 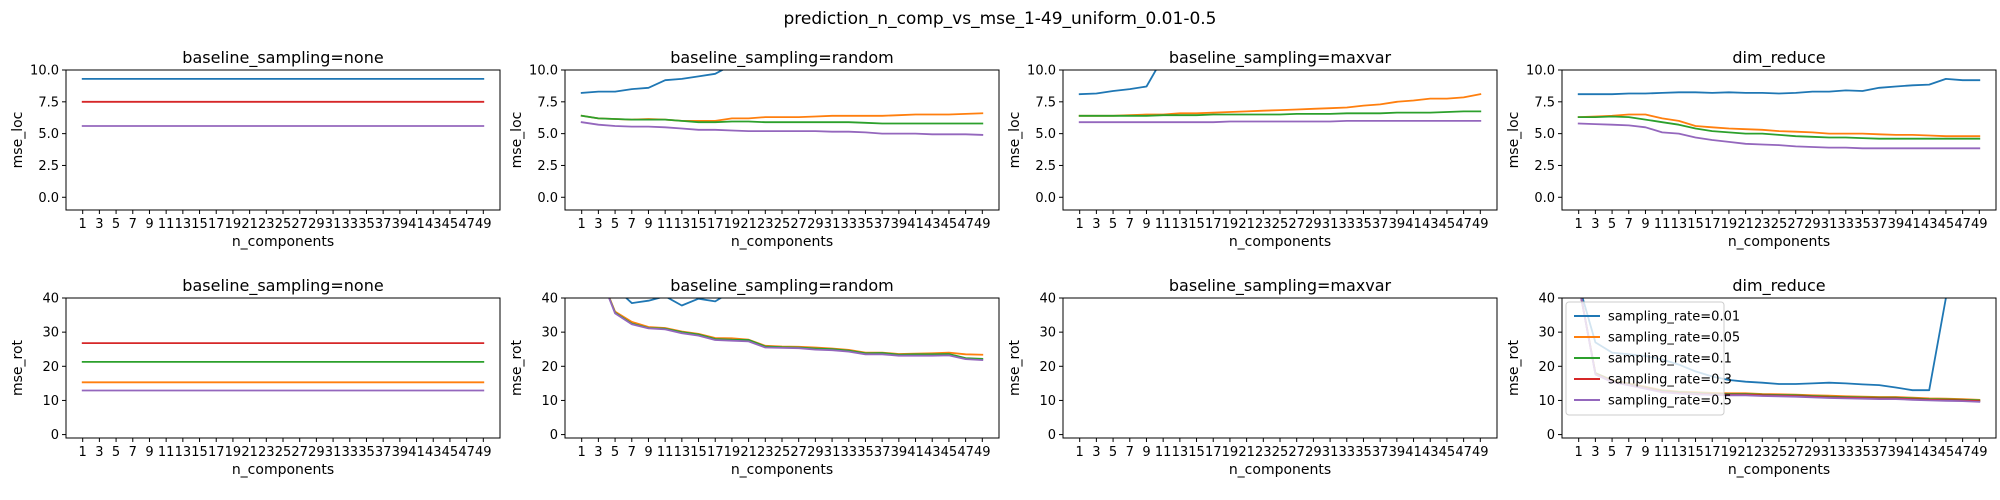 What do you see at coordinates (1263, 224) in the screenshot?
I see `x-tick-label: 23` at bounding box center [1263, 224].